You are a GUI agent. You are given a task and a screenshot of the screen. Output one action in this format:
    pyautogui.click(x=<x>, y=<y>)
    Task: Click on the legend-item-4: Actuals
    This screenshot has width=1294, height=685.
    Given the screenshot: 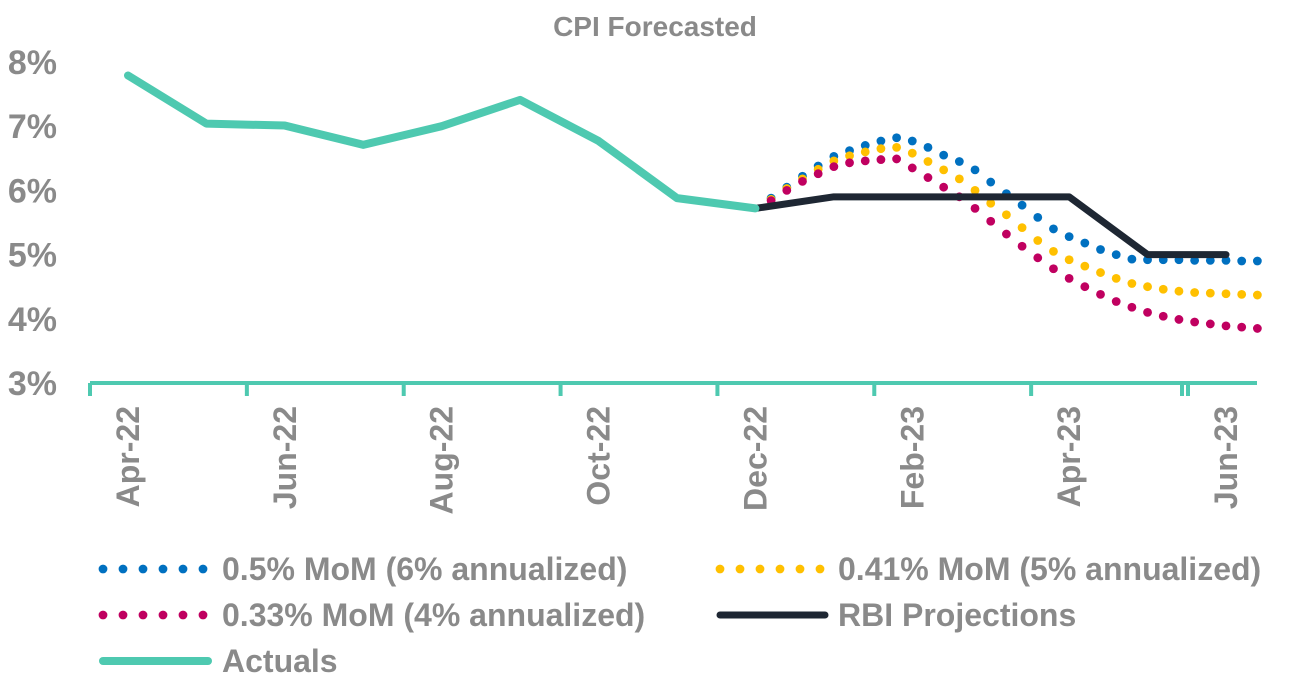 What is the action you would take?
    pyautogui.click(x=218, y=661)
    